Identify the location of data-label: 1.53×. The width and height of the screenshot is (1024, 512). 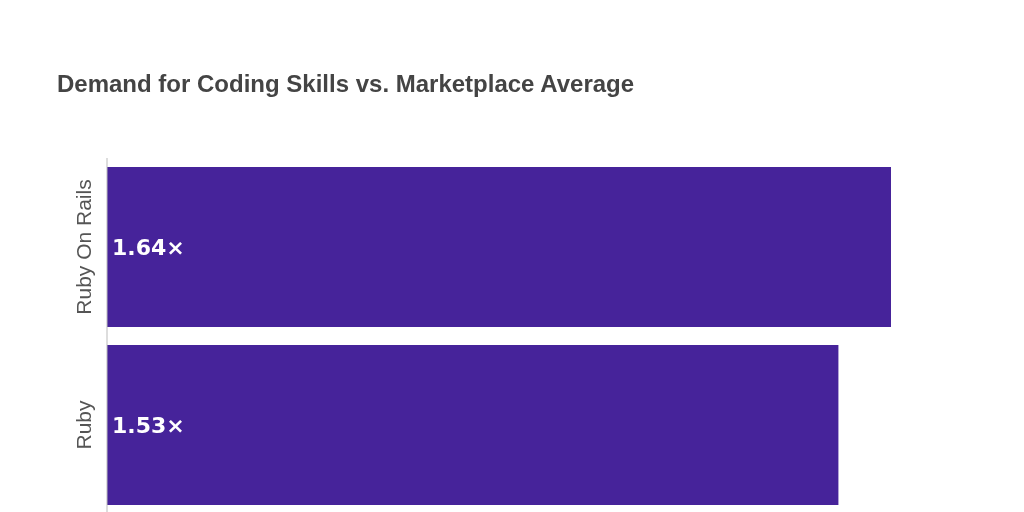
(148, 425).